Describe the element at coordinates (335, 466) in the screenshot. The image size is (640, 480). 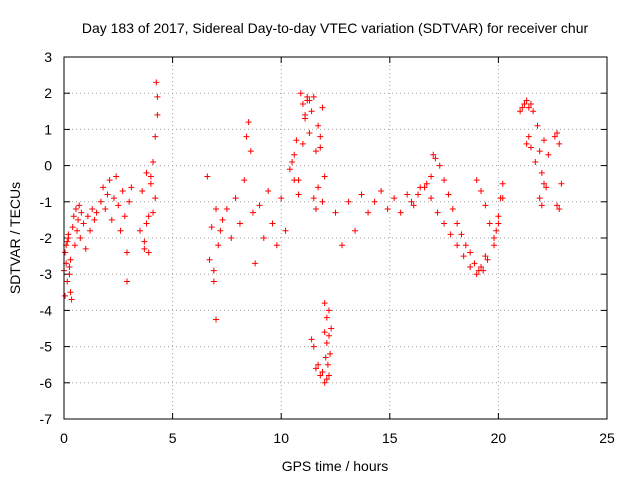
I see `x-axis-label: GPS time / hours` at that location.